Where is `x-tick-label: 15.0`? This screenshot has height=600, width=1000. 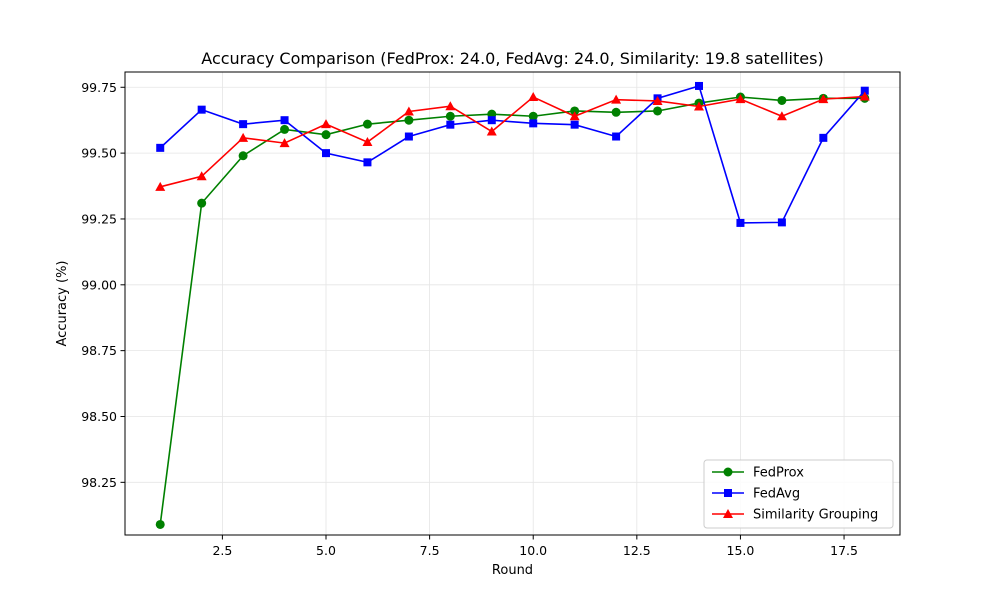
x-tick-label: 15.0 is located at coordinates (741, 550).